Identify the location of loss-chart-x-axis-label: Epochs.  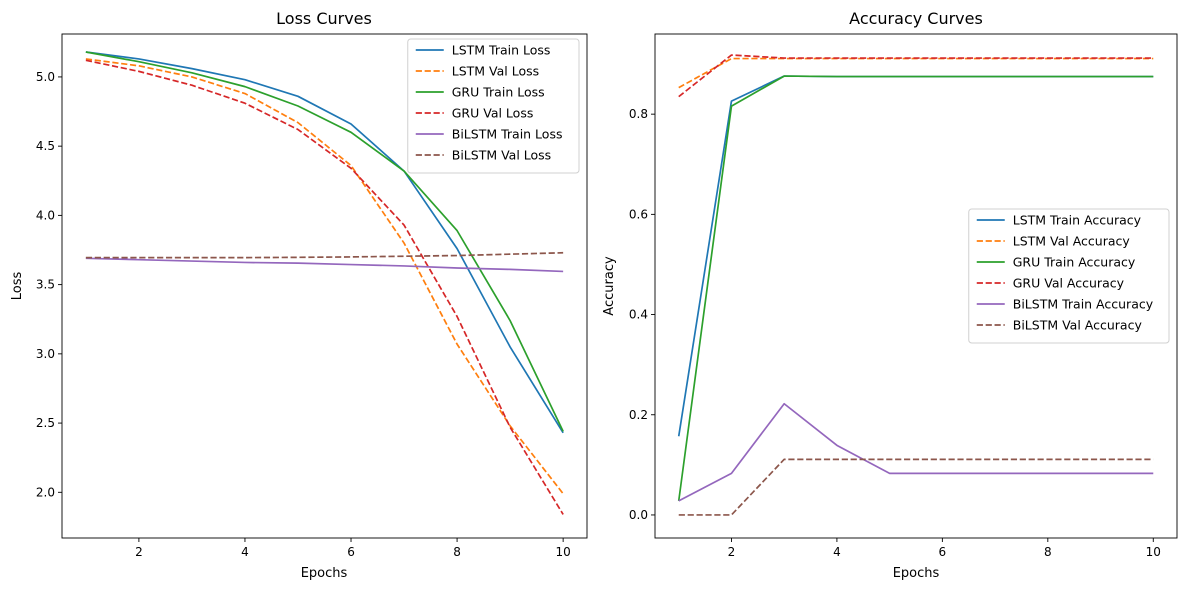
(324, 573).